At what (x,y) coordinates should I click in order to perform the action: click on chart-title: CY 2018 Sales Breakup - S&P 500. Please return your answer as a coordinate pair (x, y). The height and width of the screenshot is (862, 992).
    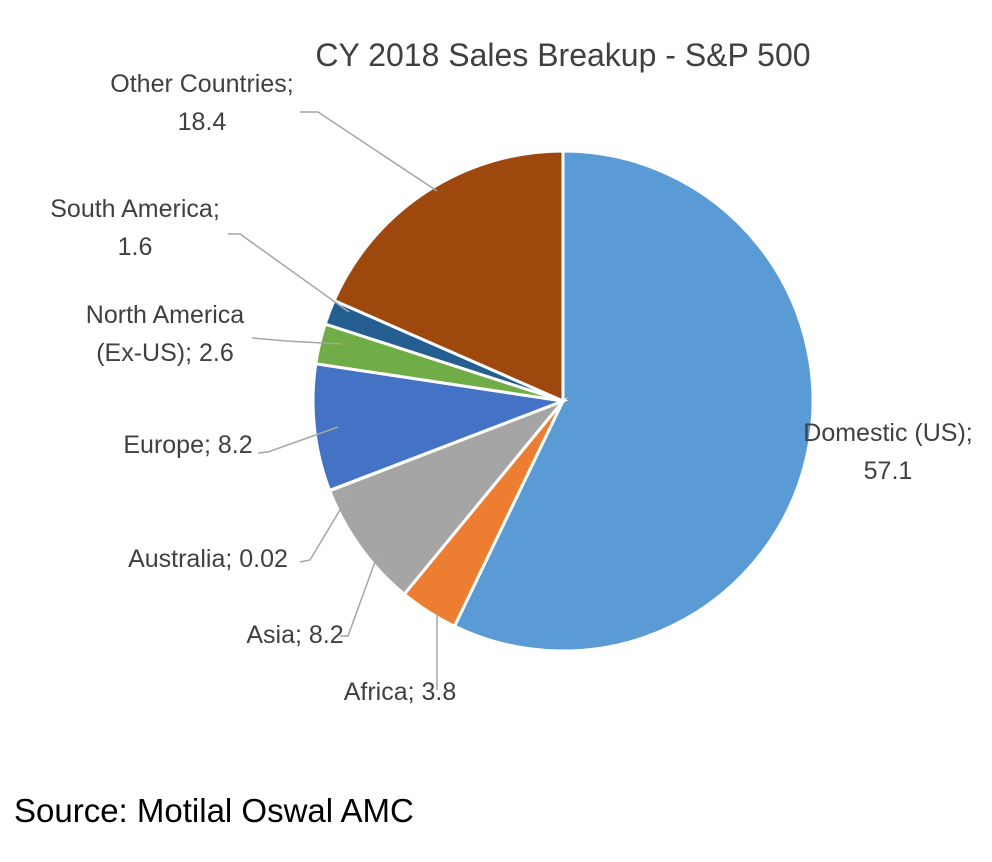
    Looking at the image, I should click on (562, 55).